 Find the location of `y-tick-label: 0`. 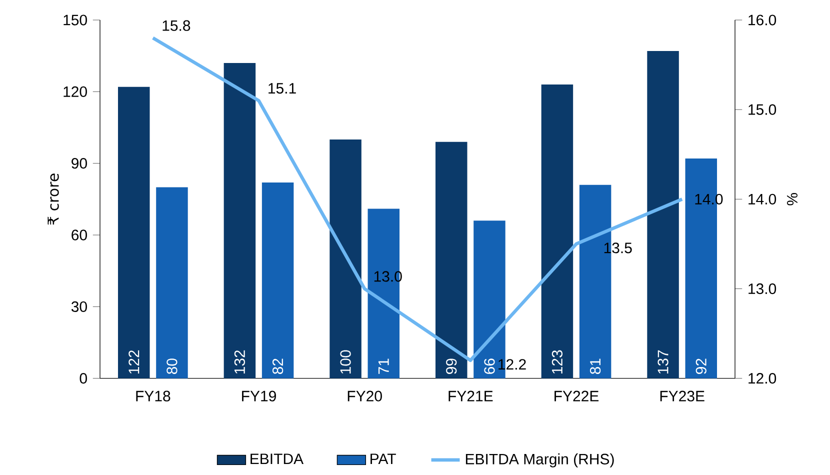

y-tick-label: 0 is located at coordinates (83, 378).